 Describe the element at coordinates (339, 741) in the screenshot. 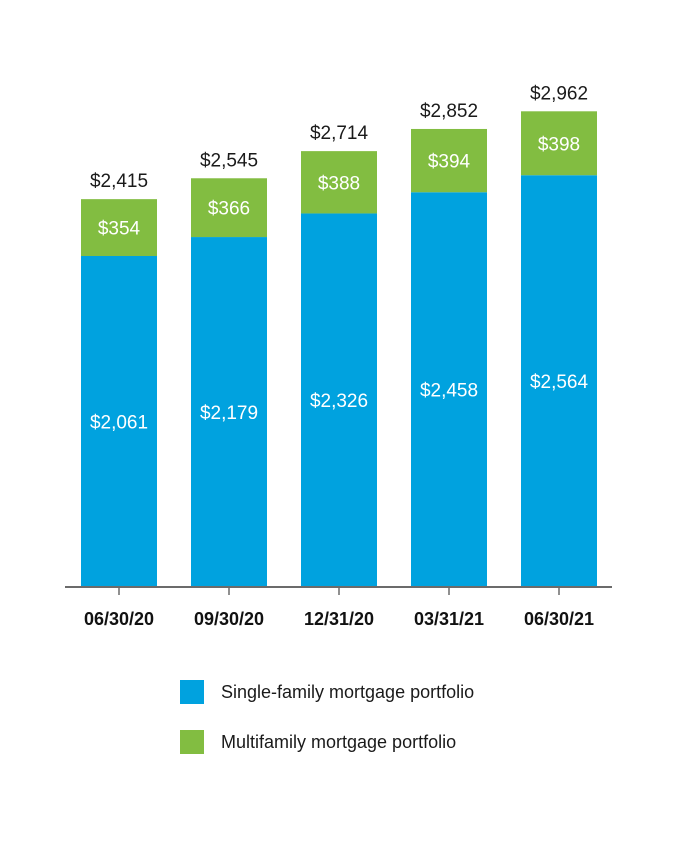

I see `legend-label-multifamily: Multifamily mortgage portfolio` at that location.